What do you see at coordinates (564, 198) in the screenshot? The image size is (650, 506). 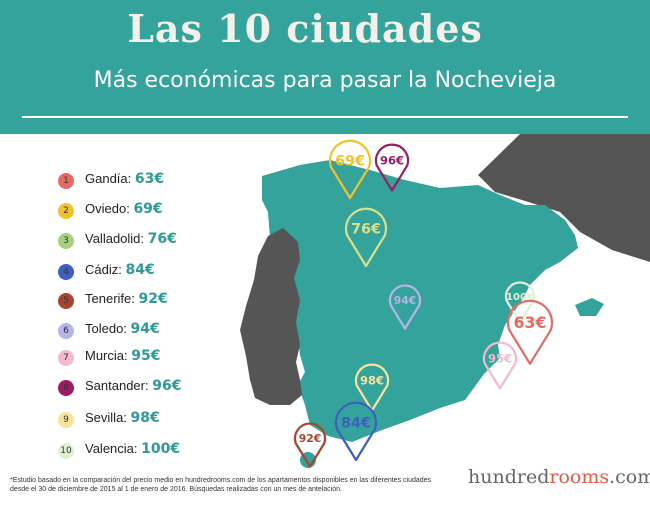 I see `france-shape` at bounding box center [564, 198].